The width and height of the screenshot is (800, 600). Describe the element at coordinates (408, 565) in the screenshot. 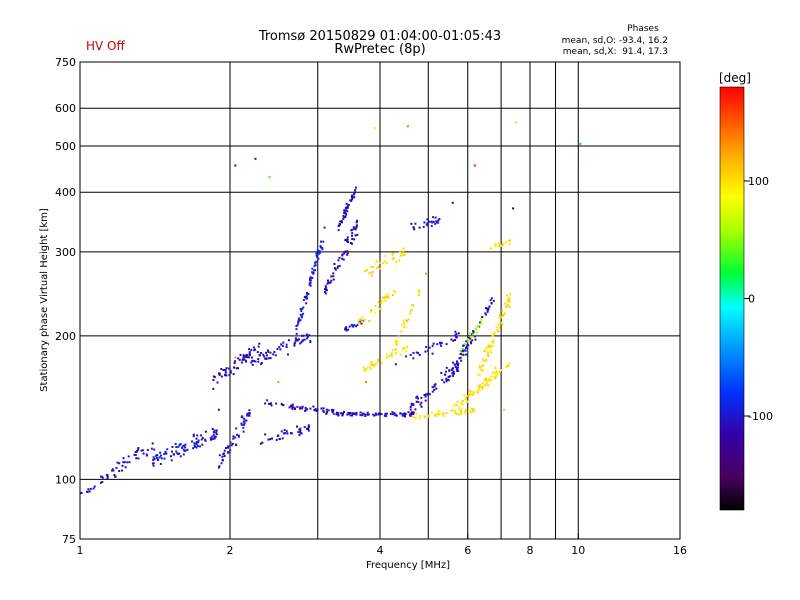

I see `x-axis-label: Frequency [MHz]` at that location.